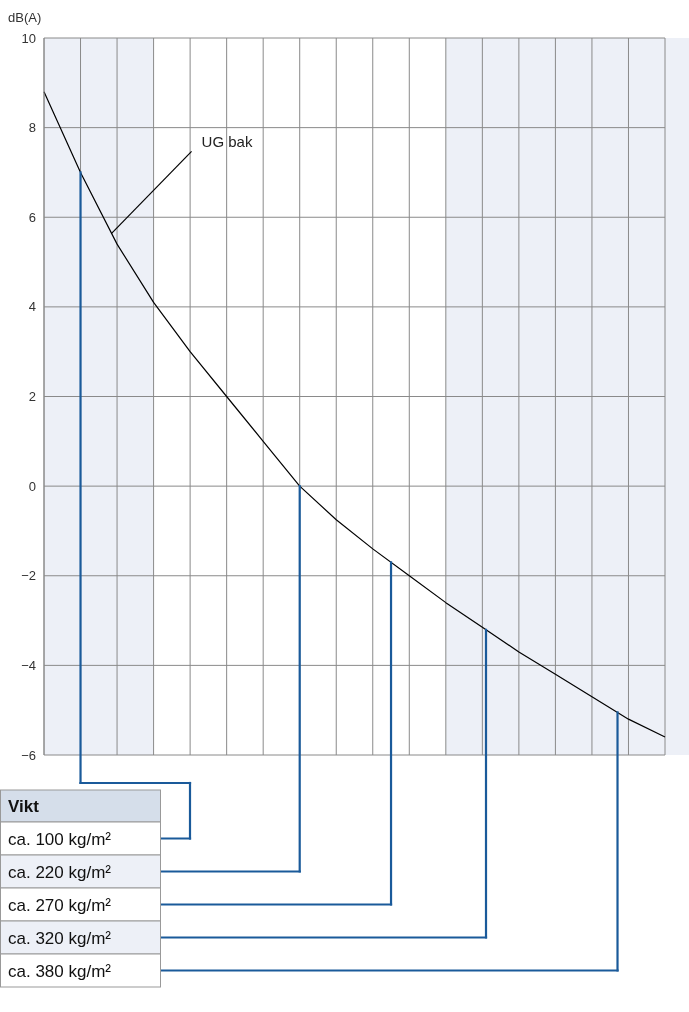 The height and width of the screenshot is (1012, 689). Describe the element at coordinates (28, 38) in the screenshot. I see `y-tick-label: 10` at that location.